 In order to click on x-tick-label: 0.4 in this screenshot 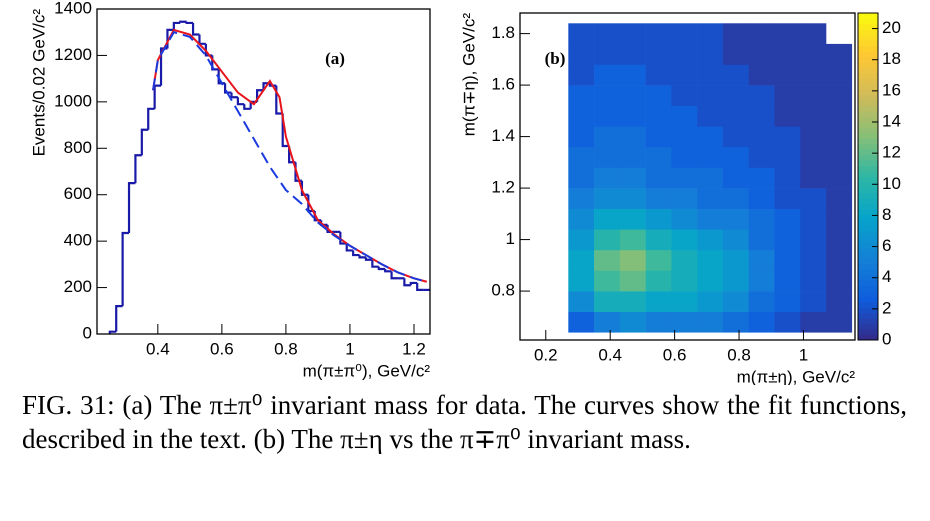, I will do `click(158, 348)`.